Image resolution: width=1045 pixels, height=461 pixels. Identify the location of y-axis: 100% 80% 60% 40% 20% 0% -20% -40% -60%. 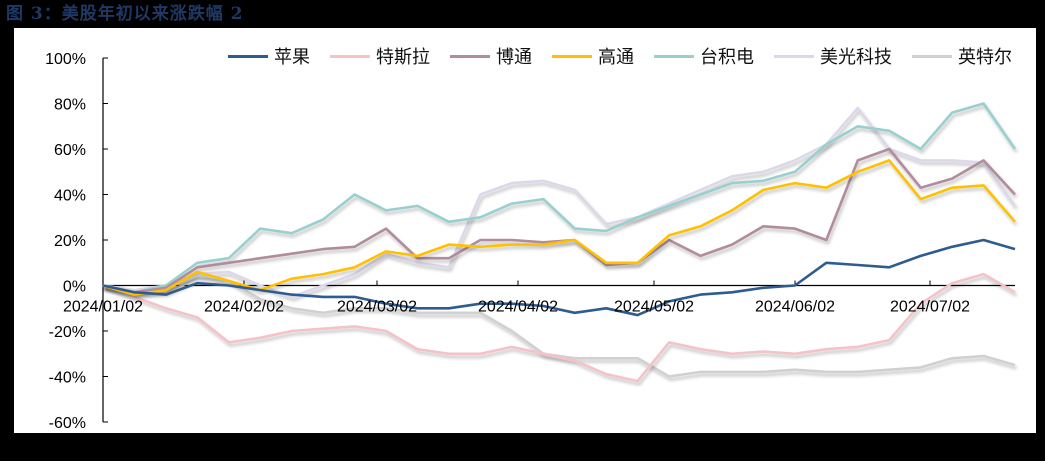
(76, 241).